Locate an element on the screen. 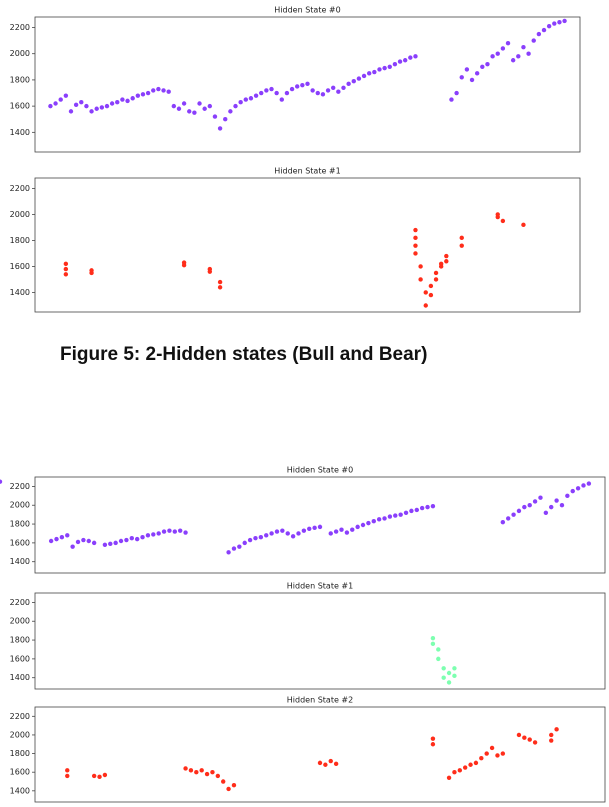 Image resolution: width=609 pixels, height=807 pixels. chart-title: Hidden State #0 is located at coordinates (307, 10).